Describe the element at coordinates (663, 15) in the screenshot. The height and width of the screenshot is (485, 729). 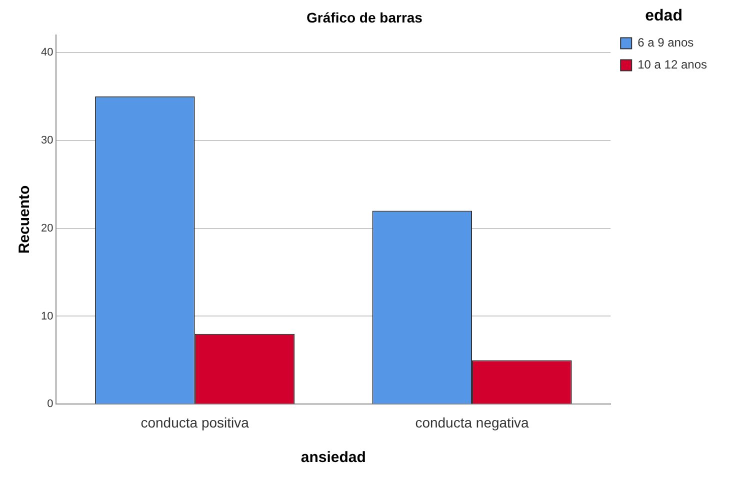
I see `legend-title: edad` at that location.